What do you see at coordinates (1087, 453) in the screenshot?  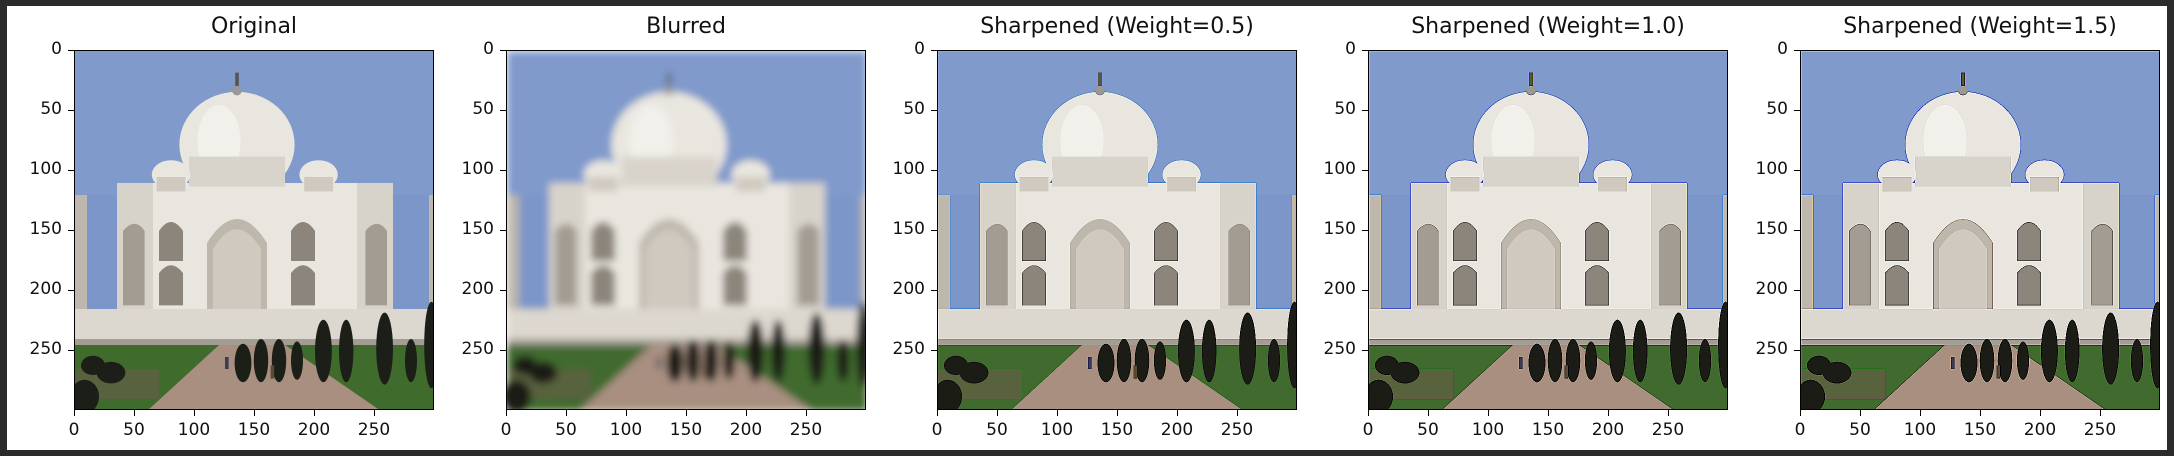 I see `window-frame-bottom` at bounding box center [1087, 453].